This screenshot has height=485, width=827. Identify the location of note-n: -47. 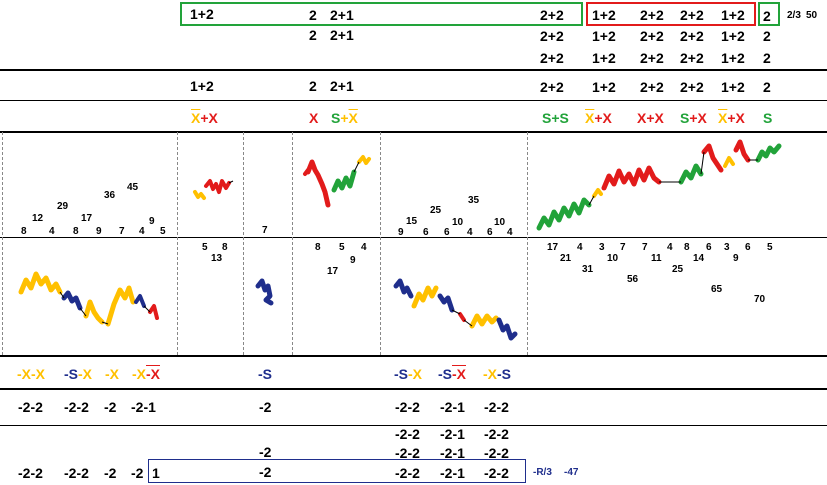
(571, 472).